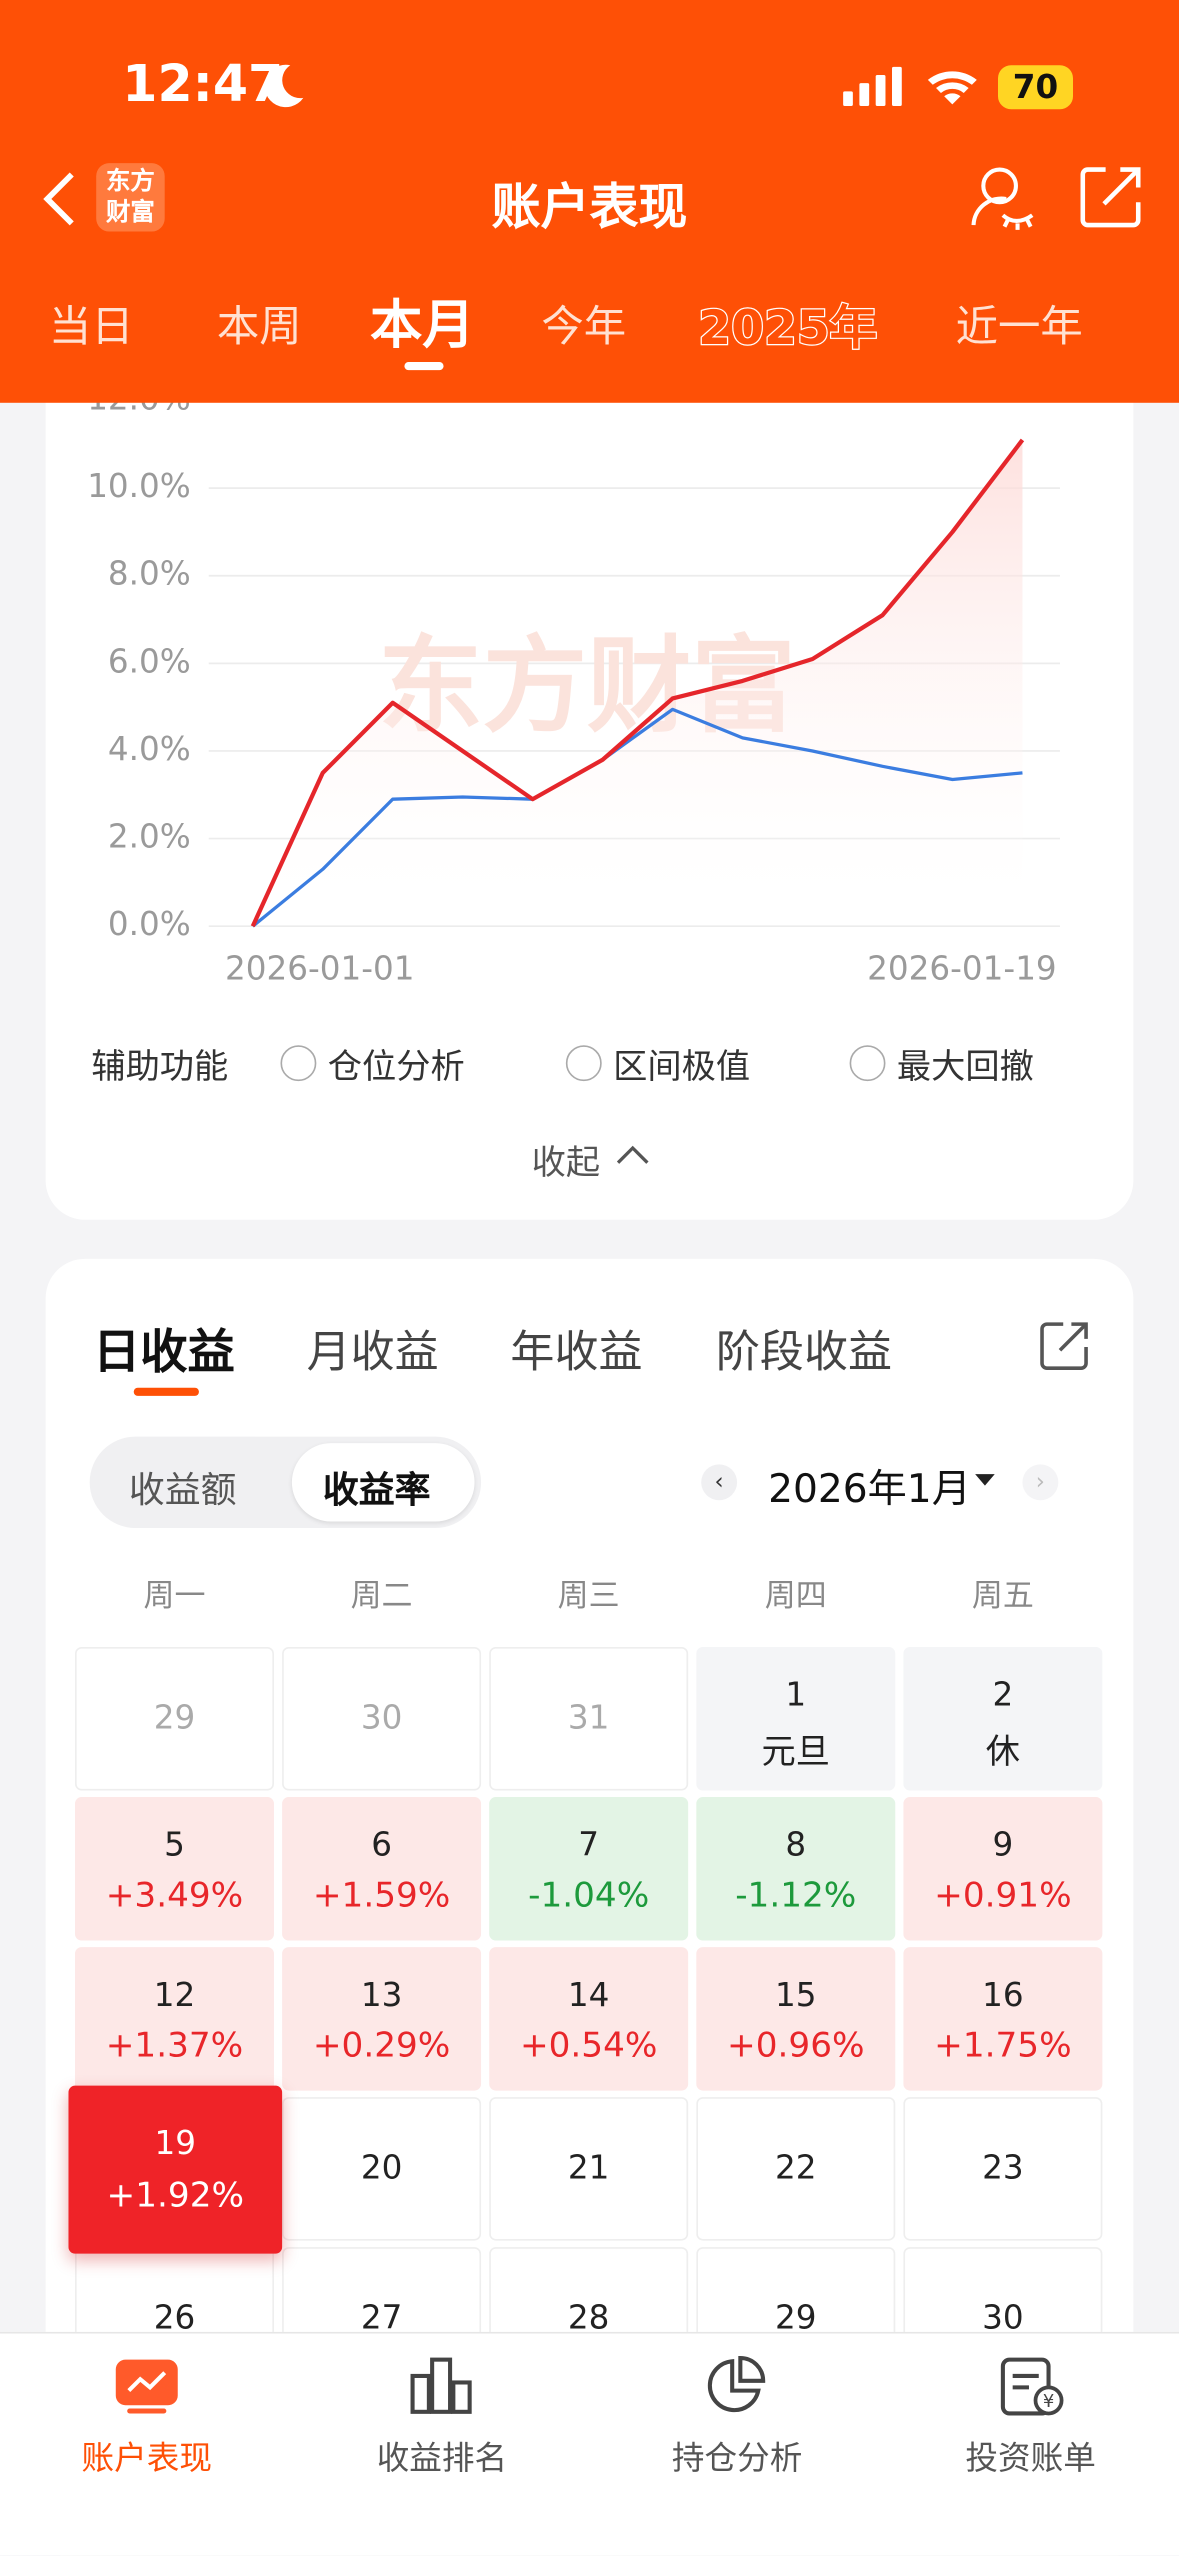 The width and height of the screenshot is (1179, 2556). Describe the element at coordinates (589, 208) in the screenshot. I see `nav-title: 账户表现` at that location.